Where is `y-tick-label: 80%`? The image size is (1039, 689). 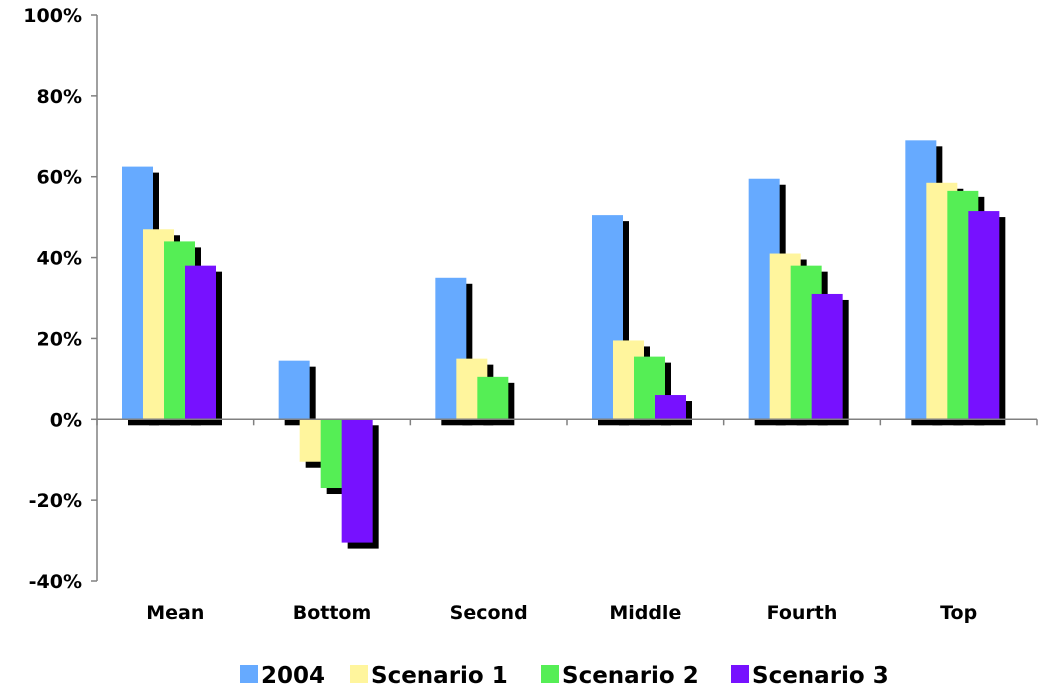 y-tick-label: 80% is located at coordinates (59, 97).